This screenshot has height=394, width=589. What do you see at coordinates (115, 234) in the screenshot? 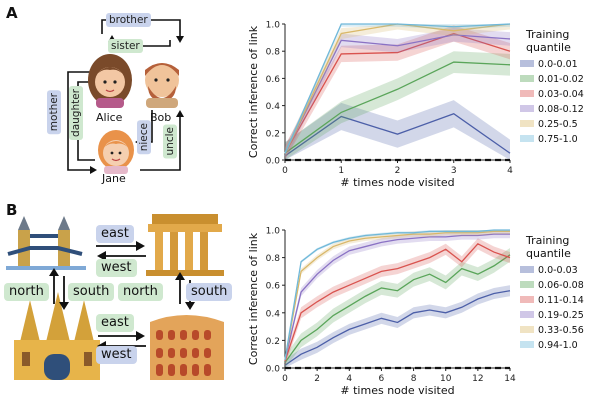
I see `relation-east-top: east` at bounding box center [115, 234].